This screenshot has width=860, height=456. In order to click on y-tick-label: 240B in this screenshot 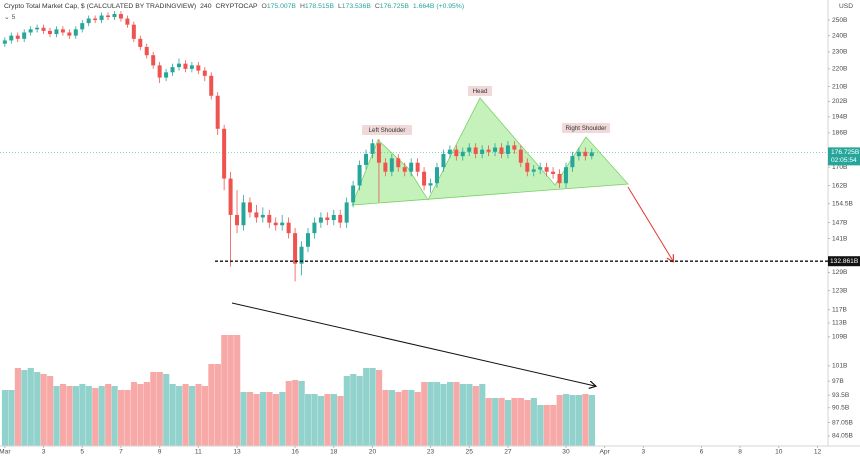, I will do `click(840, 35)`.